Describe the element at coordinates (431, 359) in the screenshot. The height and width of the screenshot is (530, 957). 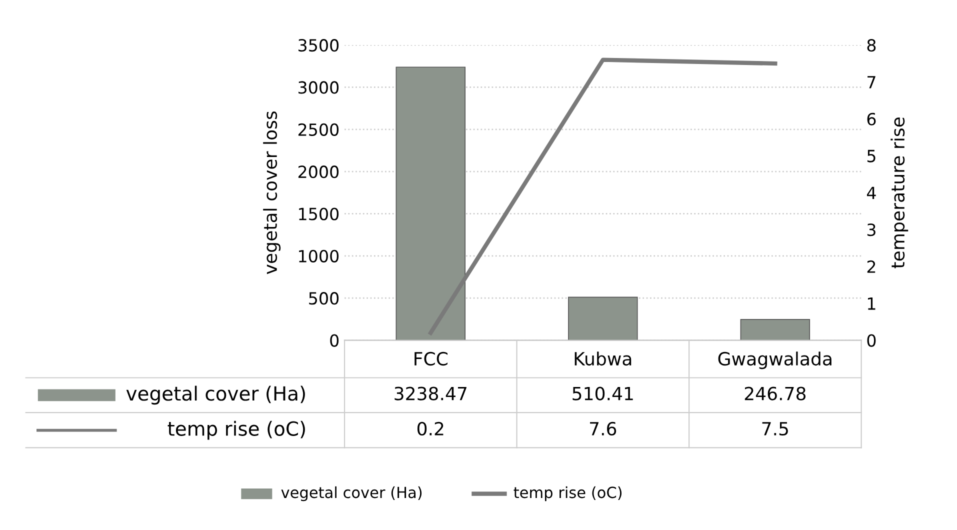
I see `x-tick-label: FCC` at that location.